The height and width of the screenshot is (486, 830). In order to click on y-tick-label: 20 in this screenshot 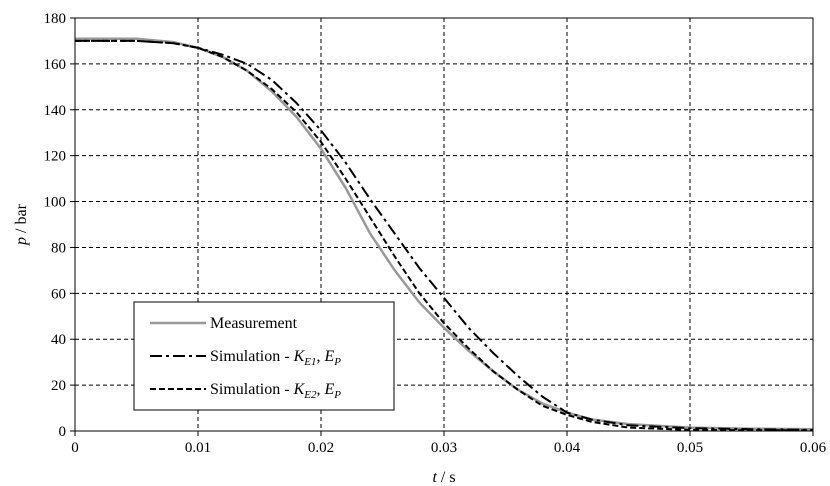, I will do `click(58, 386)`.